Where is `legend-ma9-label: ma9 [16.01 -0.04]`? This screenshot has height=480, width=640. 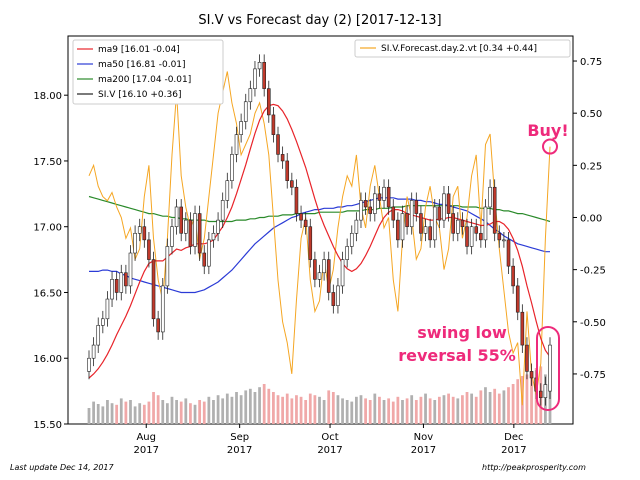 legend-ma9-label: ma9 [16.01 -0.04] is located at coordinates (139, 50).